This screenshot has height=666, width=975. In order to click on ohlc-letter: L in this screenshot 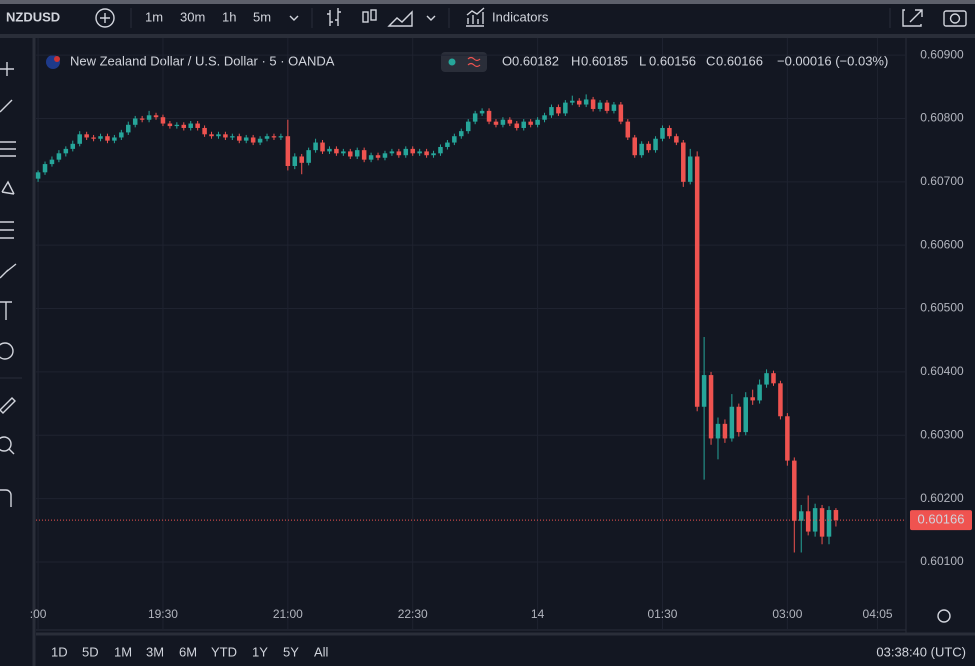, I will do `click(642, 60)`.